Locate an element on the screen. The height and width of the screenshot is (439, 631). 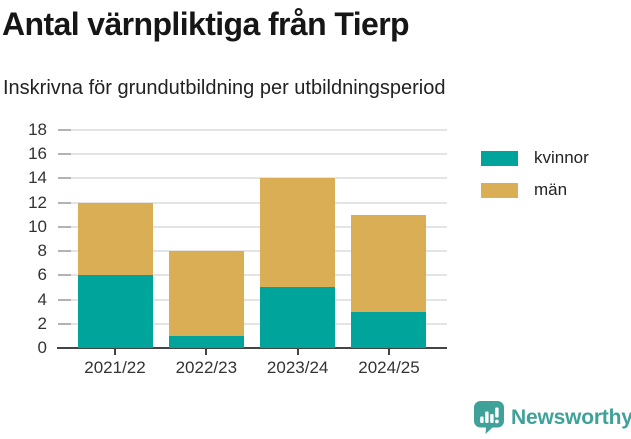
chart-title: Antal värnpliktiga från Tierp is located at coordinates (206, 24).